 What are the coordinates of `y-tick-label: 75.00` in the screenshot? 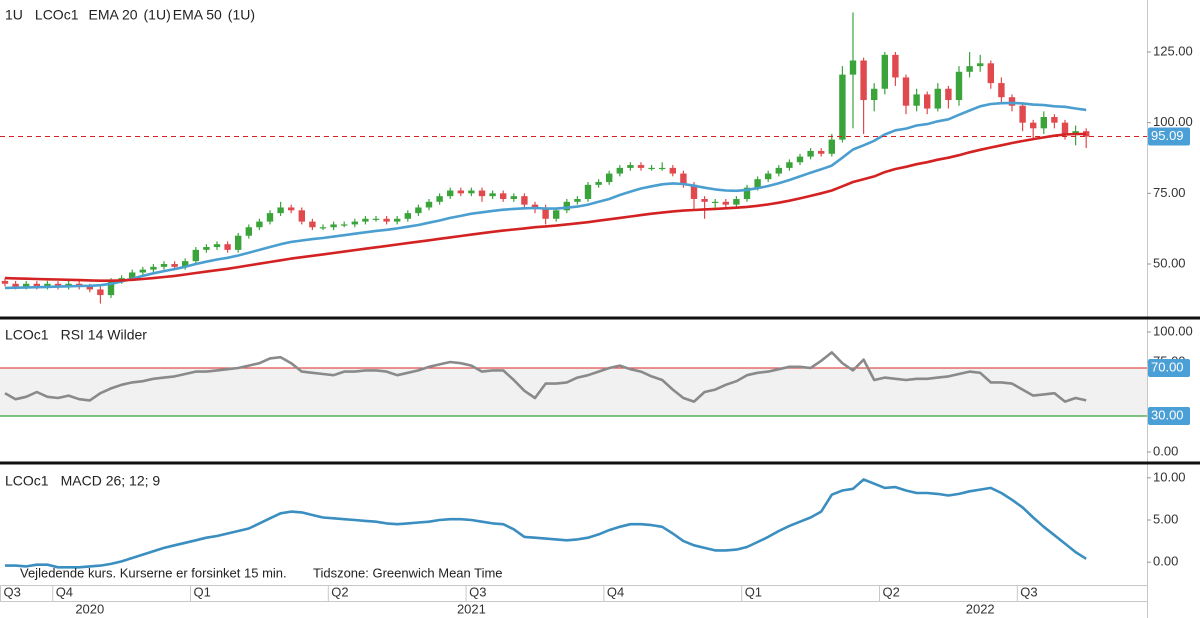 It's located at (1169, 192).